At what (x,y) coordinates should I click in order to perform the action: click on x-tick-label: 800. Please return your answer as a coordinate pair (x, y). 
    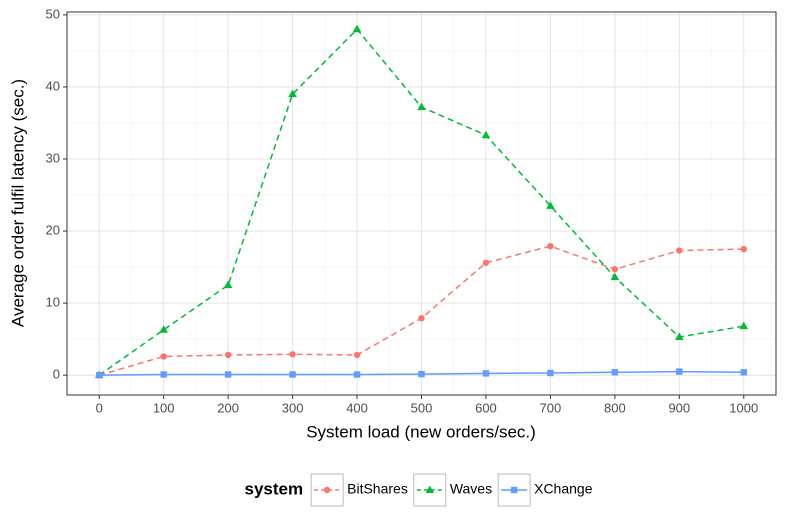
    Looking at the image, I should click on (615, 407).